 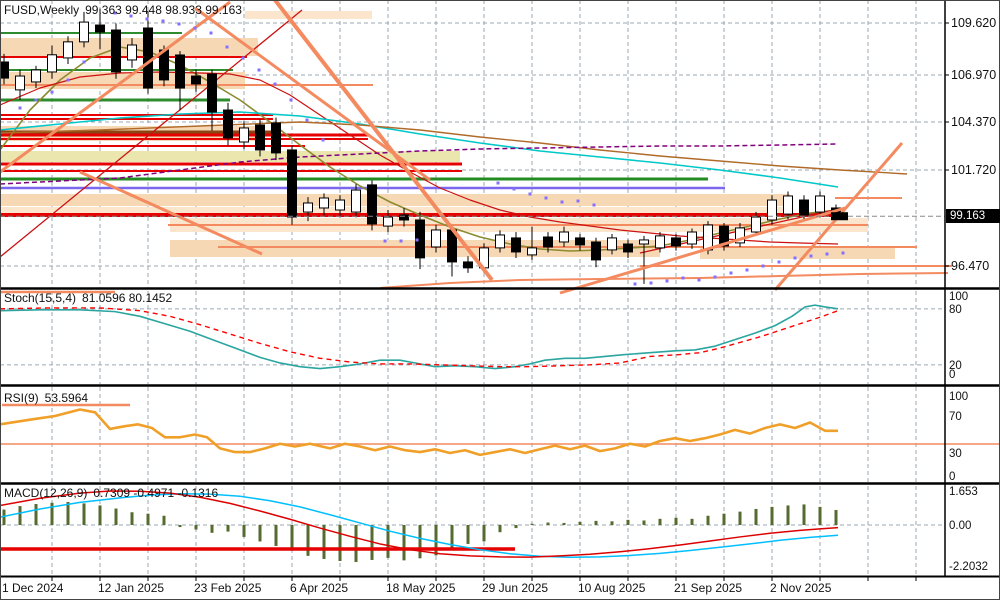 I want to click on date-label: 18 May 2025, so click(x=421, y=588).